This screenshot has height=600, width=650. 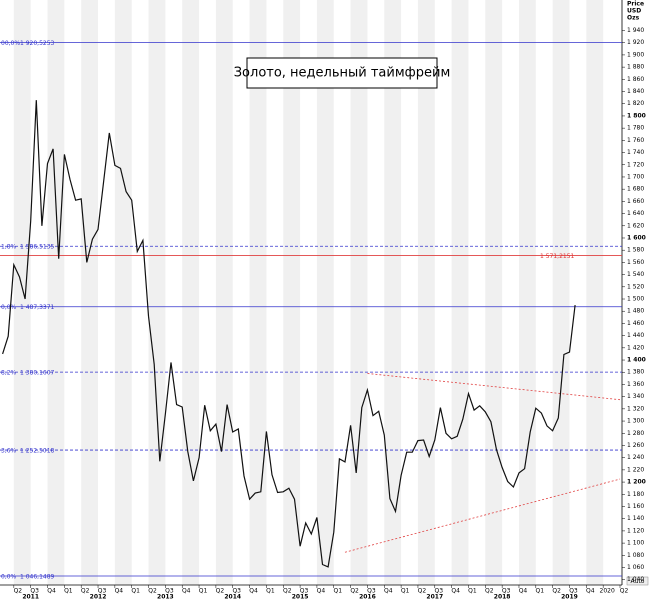 What do you see at coordinates (635, 176) in the screenshot?
I see `y-tick-label: 1 700` at bounding box center [635, 176].